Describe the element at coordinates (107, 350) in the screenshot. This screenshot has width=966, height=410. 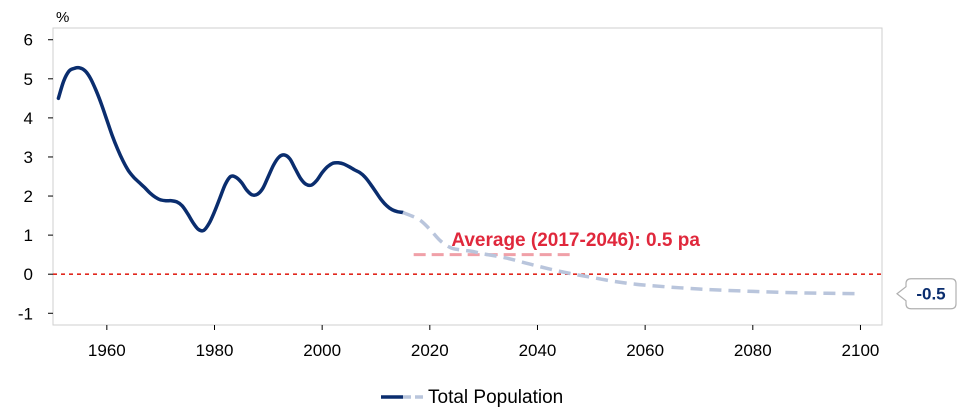
I see `x-tick-label: 1960` at that location.